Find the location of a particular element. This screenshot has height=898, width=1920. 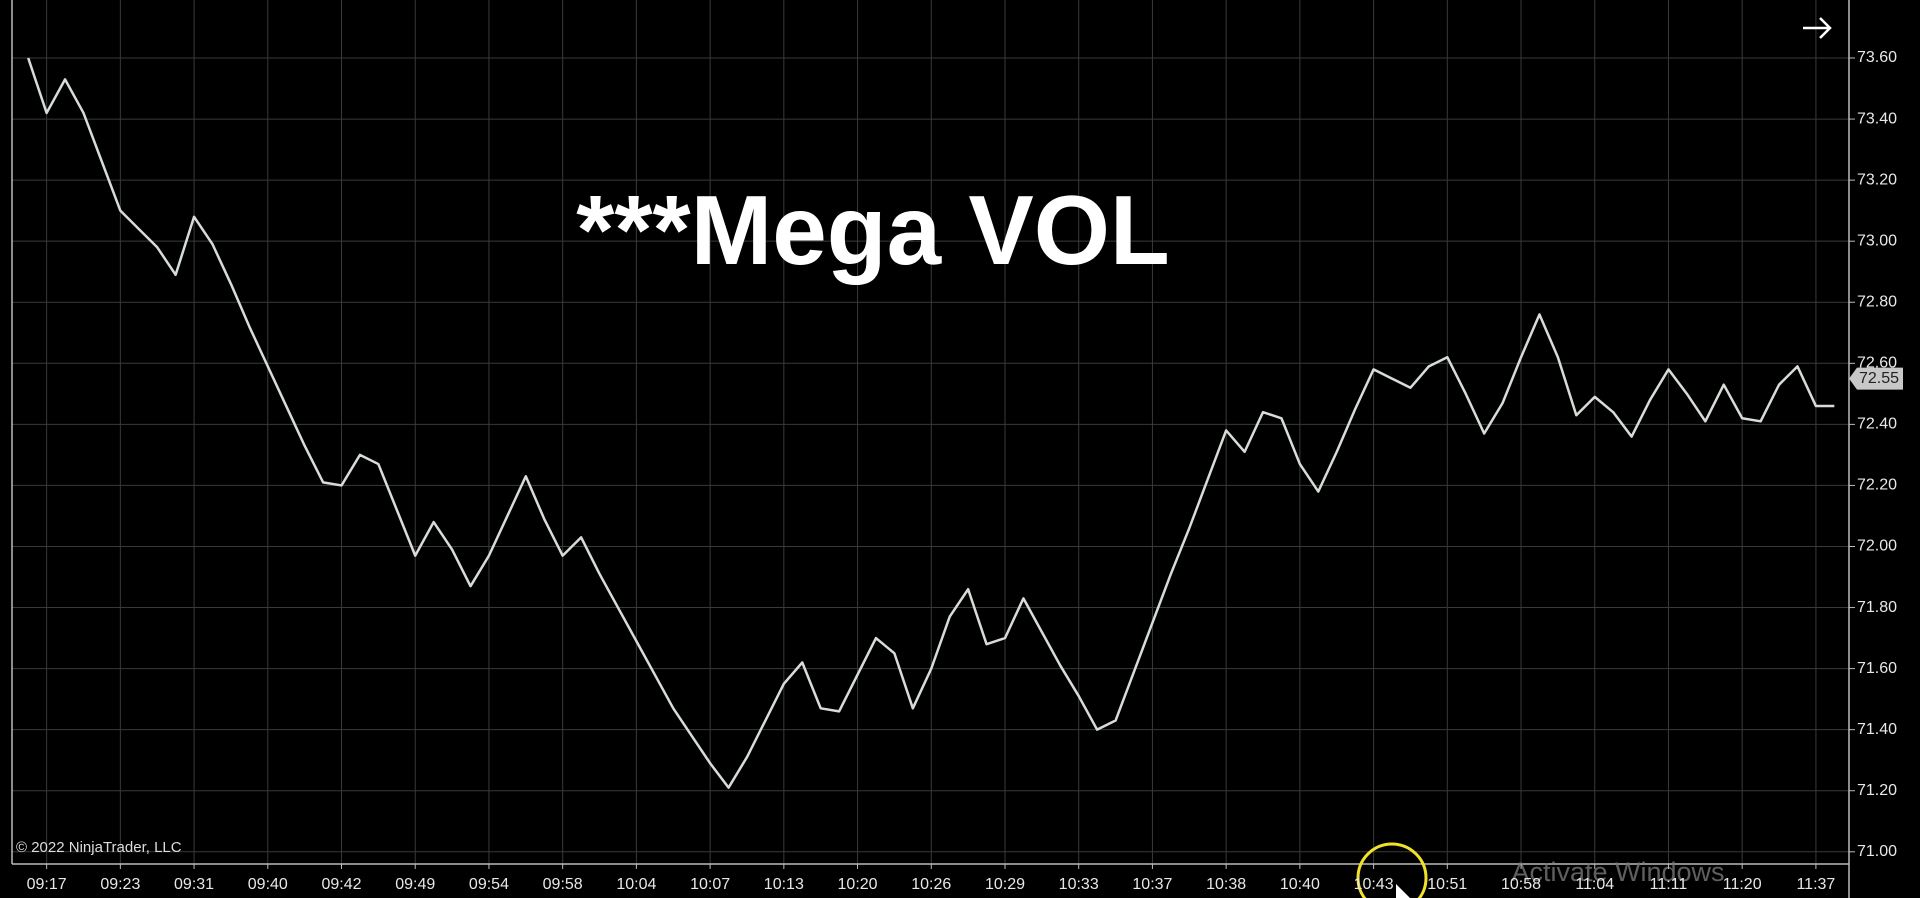

x-tick-label: 11:11 is located at coordinates (1669, 884).